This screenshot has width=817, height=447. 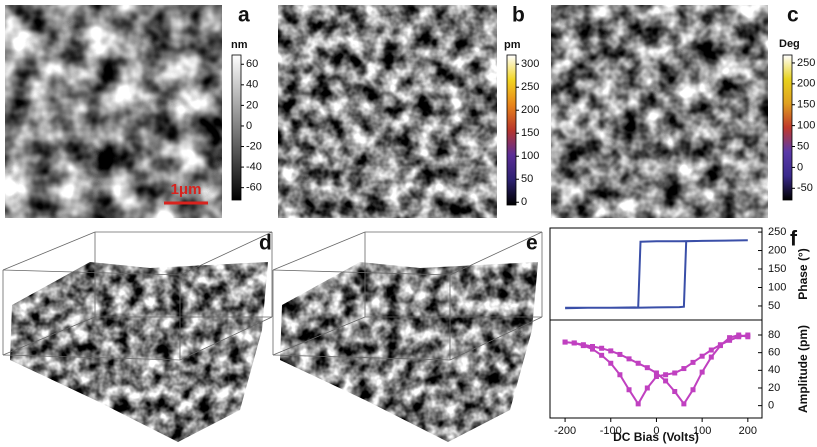 I want to click on y-tick-label: 0, so click(x=771, y=406).